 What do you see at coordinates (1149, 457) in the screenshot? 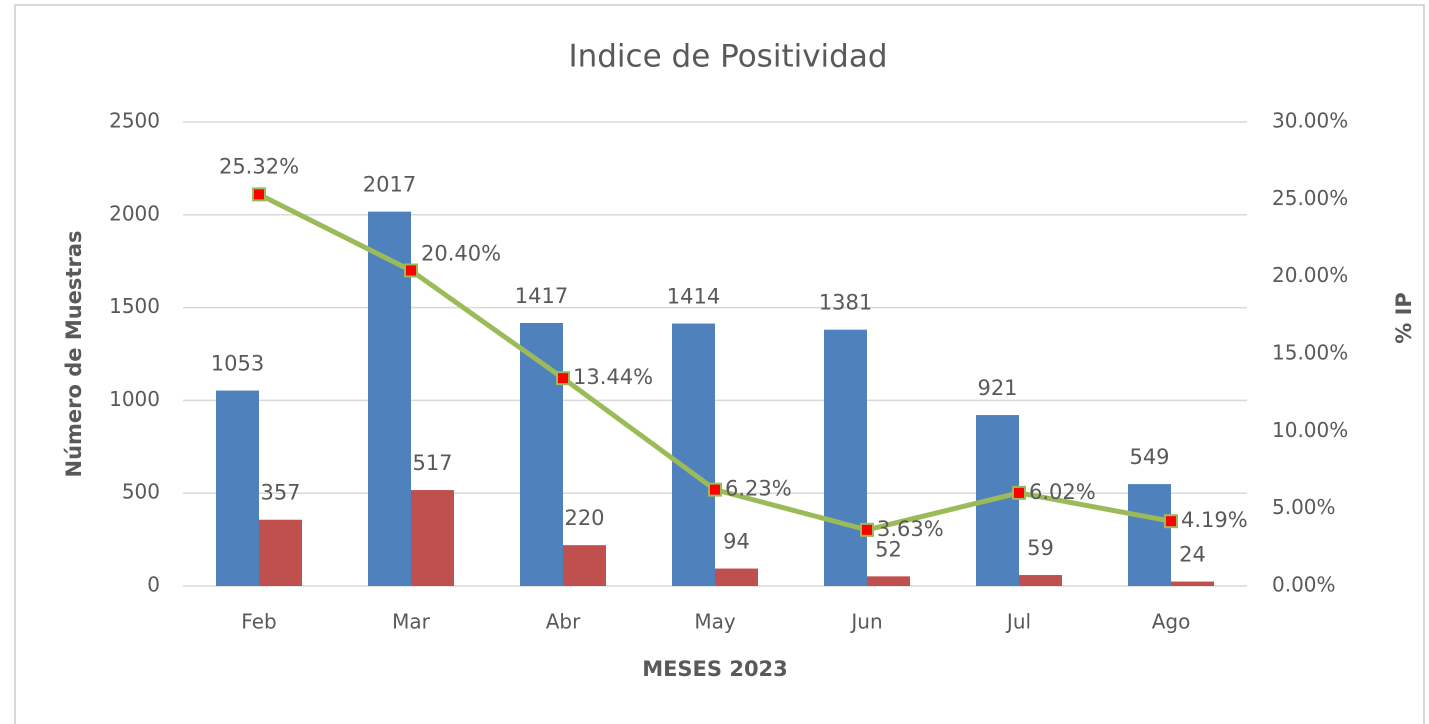
I see `bar-value-label: 549` at bounding box center [1149, 457].